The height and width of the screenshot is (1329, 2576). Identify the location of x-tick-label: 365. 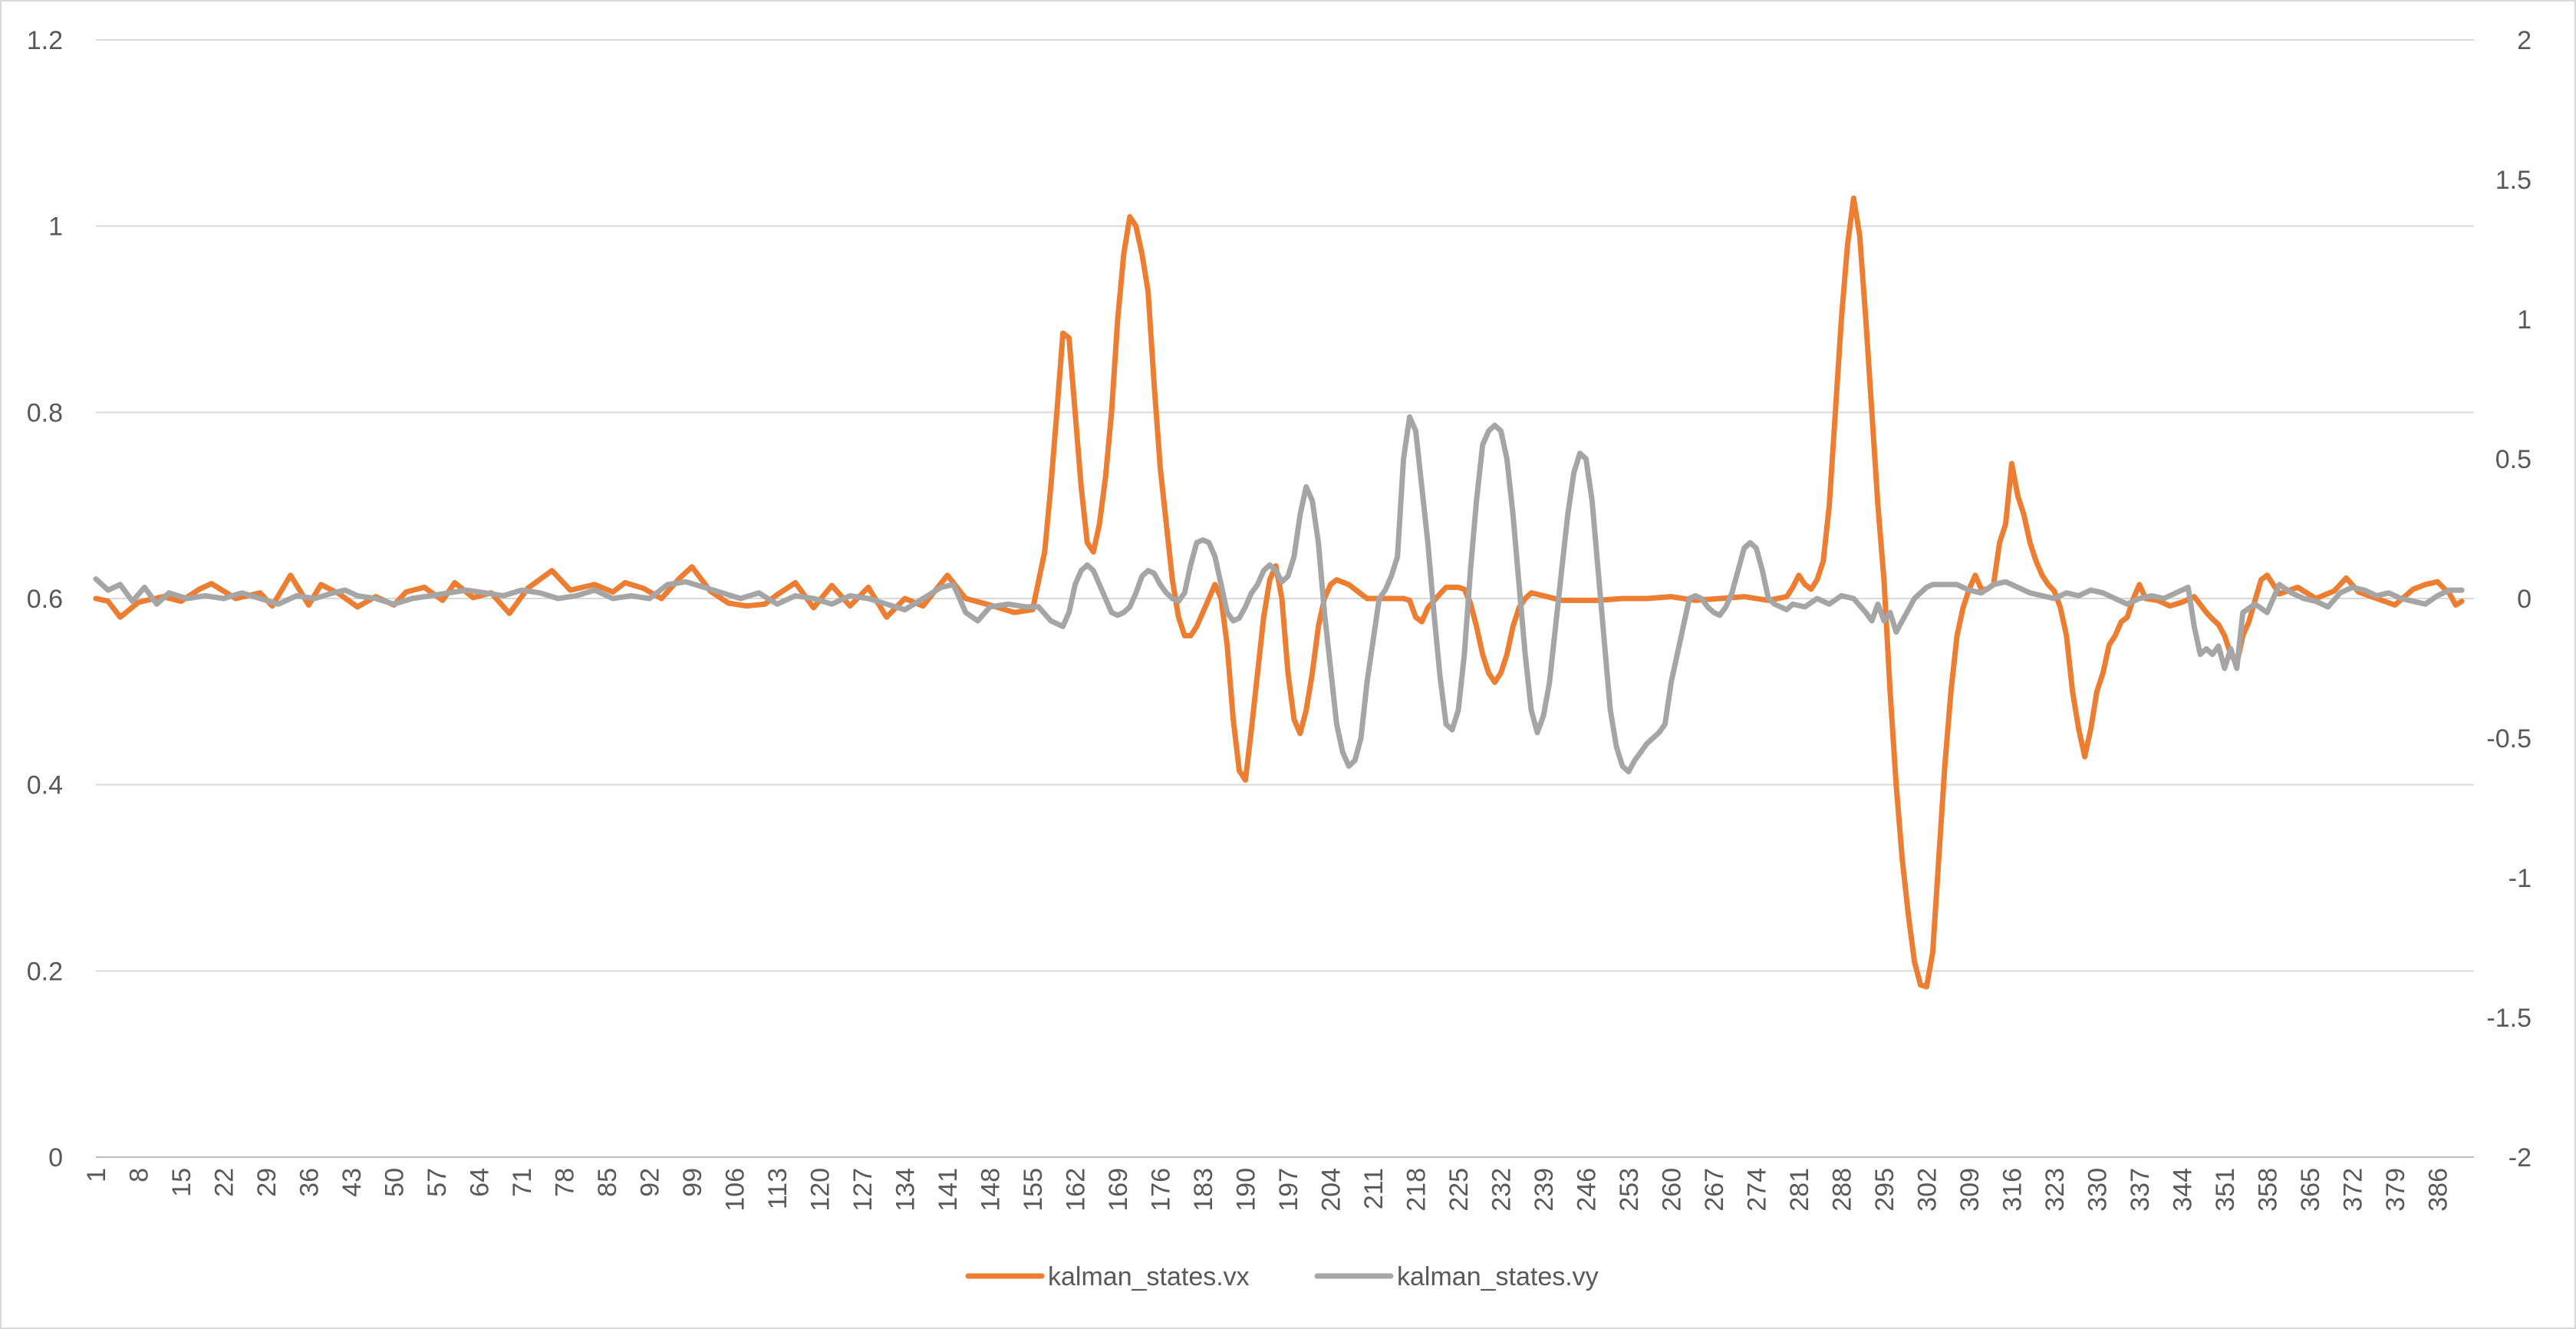
(2310, 1190).